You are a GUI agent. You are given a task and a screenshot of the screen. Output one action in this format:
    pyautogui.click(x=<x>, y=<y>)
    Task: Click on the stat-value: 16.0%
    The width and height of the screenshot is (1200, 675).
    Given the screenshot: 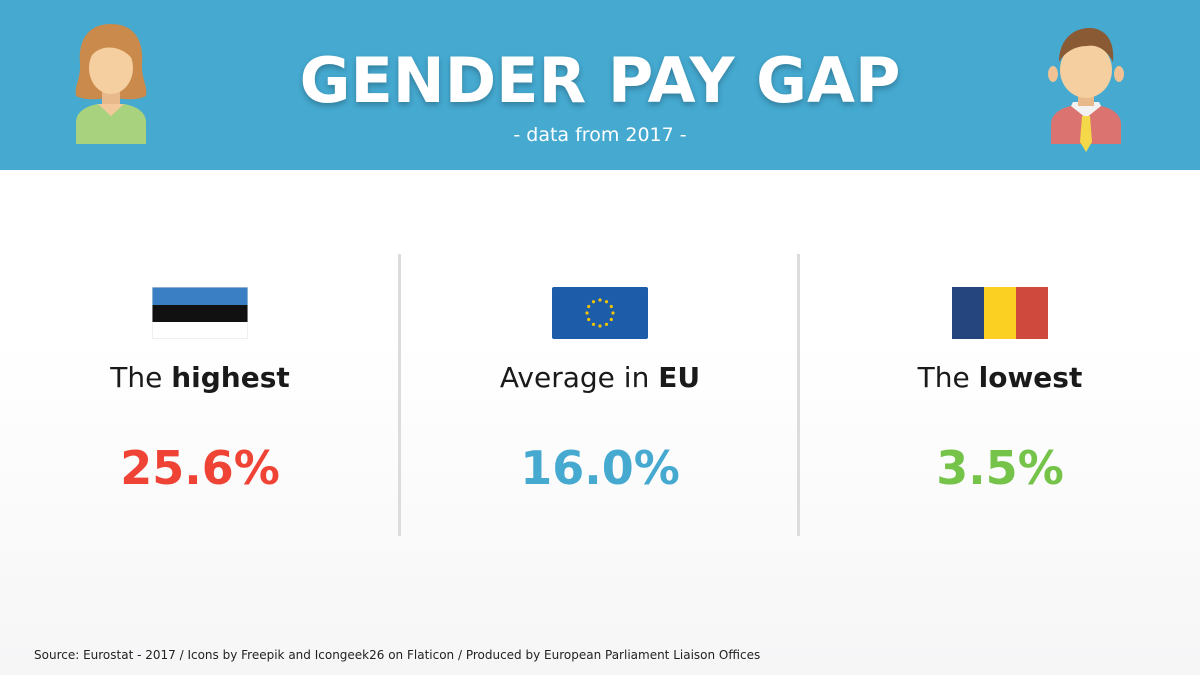 What is the action you would take?
    pyautogui.click(x=600, y=468)
    